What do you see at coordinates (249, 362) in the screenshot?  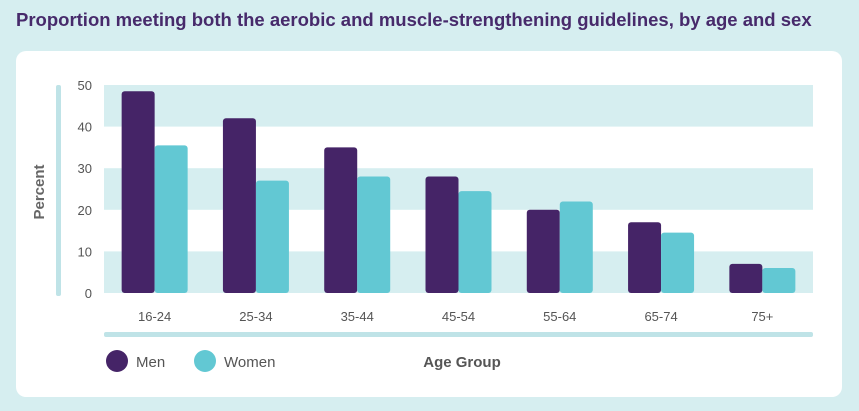 I see `legend-label-women: Women` at bounding box center [249, 362].